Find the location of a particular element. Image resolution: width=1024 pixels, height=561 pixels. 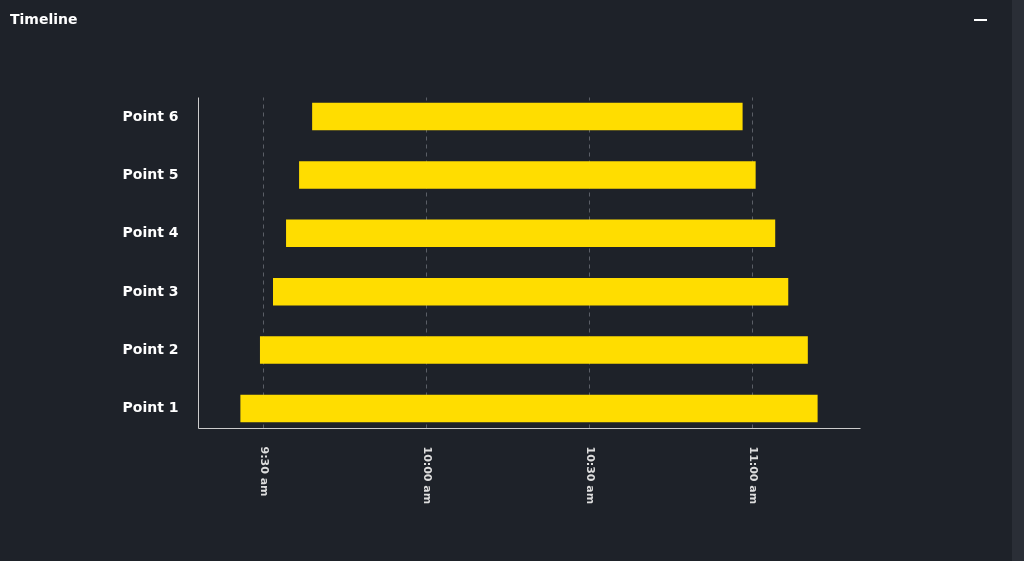

text: Timeline is located at coordinates (44, 19).